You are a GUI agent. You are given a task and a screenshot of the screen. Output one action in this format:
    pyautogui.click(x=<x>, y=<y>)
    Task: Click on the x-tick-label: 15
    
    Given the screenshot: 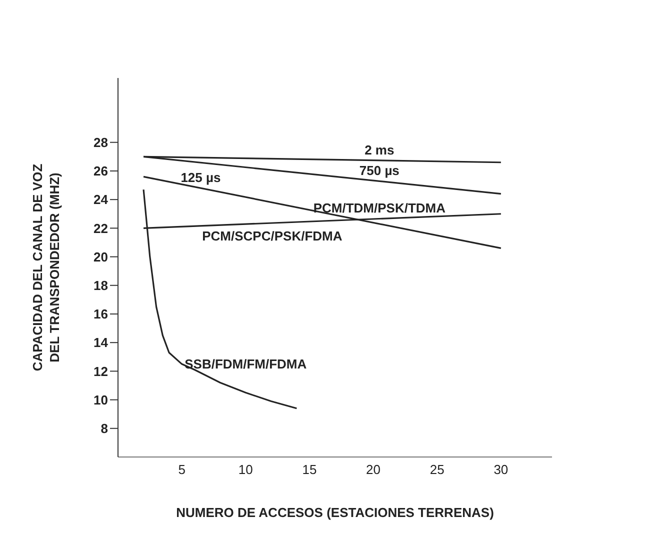 What is the action you would take?
    pyautogui.click(x=309, y=470)
    